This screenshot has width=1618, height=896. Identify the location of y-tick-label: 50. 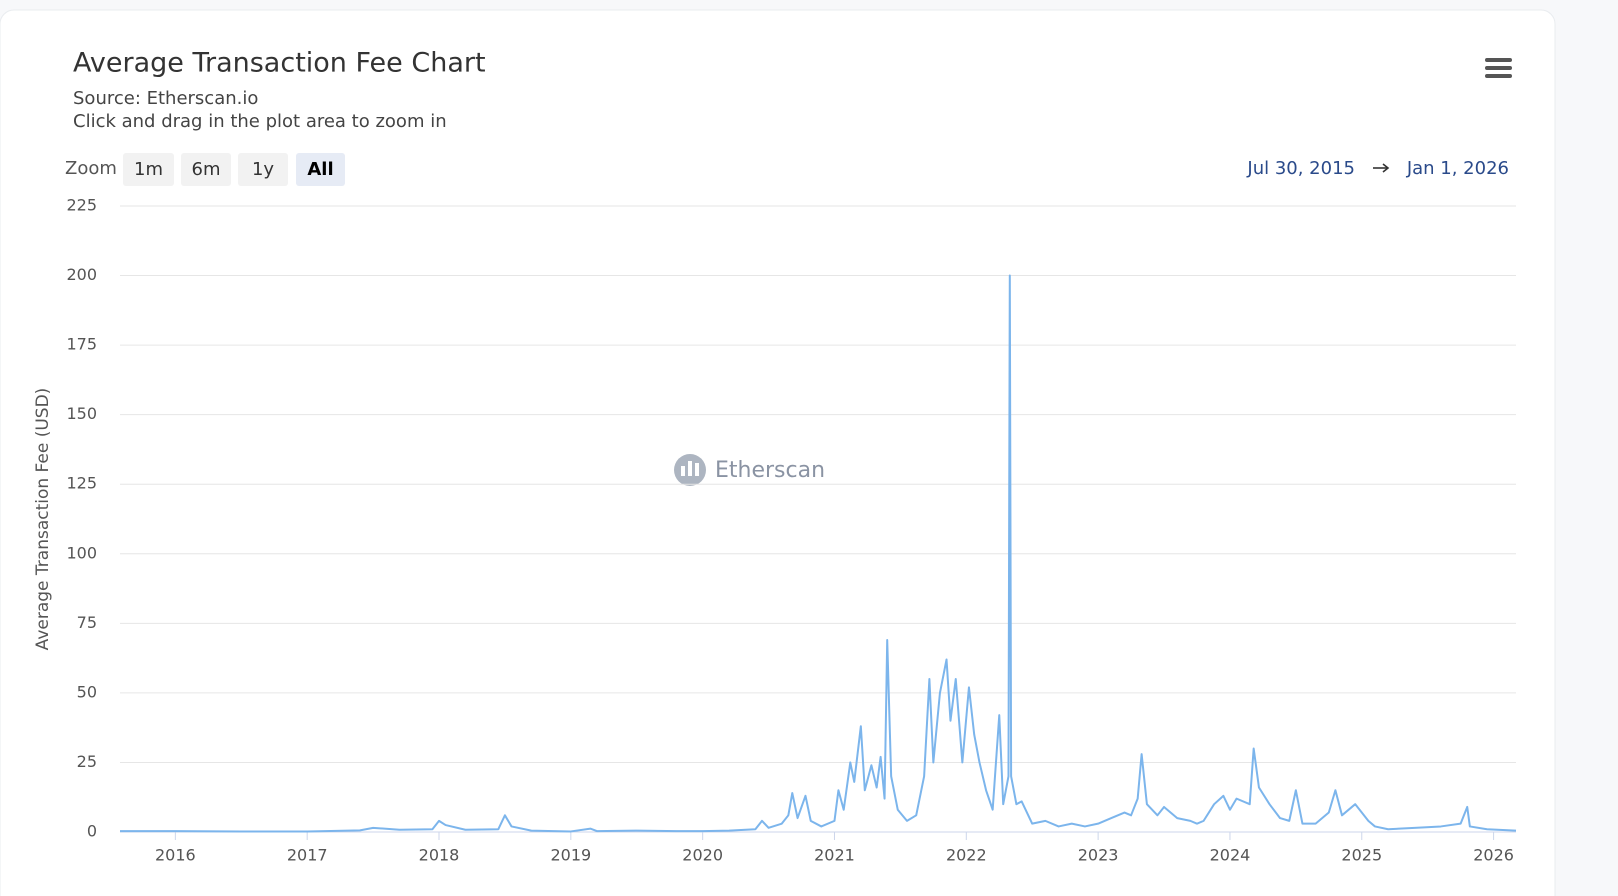
(87, 691).